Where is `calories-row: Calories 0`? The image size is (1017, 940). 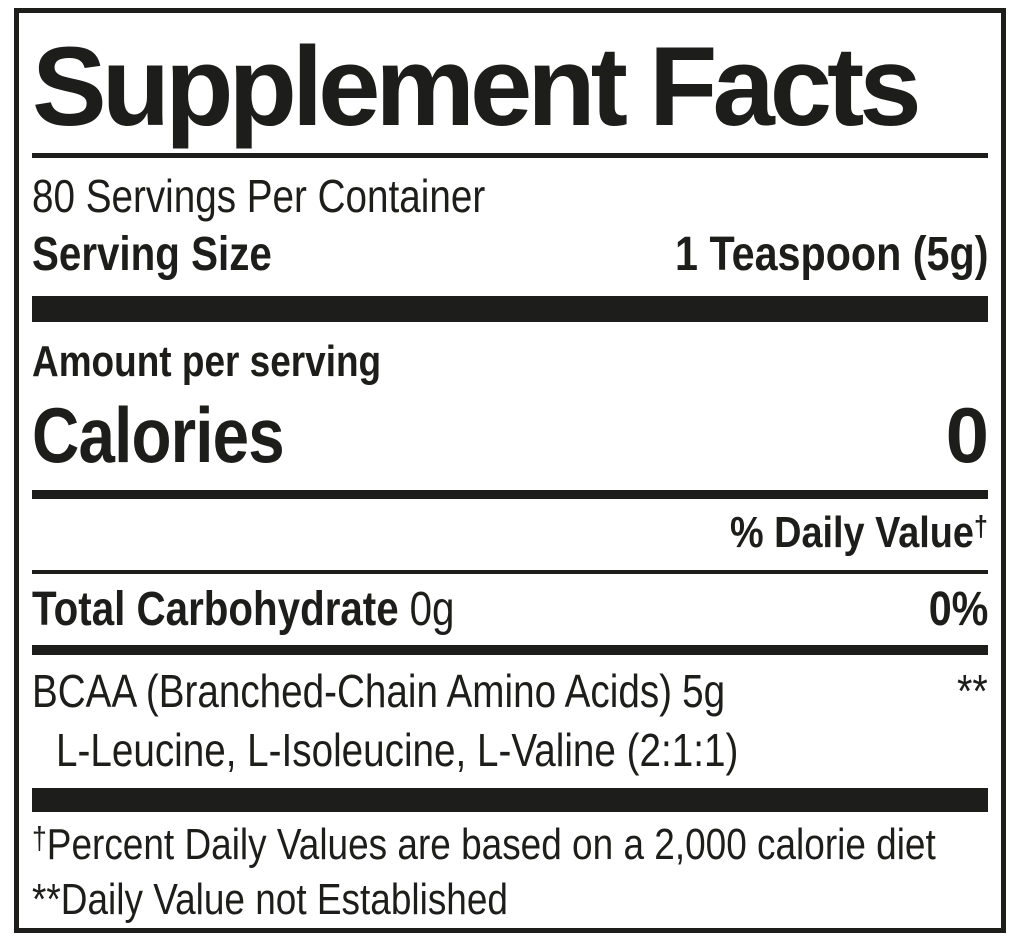
calories-row: Calories 0 is located at coordinates (510, 435).